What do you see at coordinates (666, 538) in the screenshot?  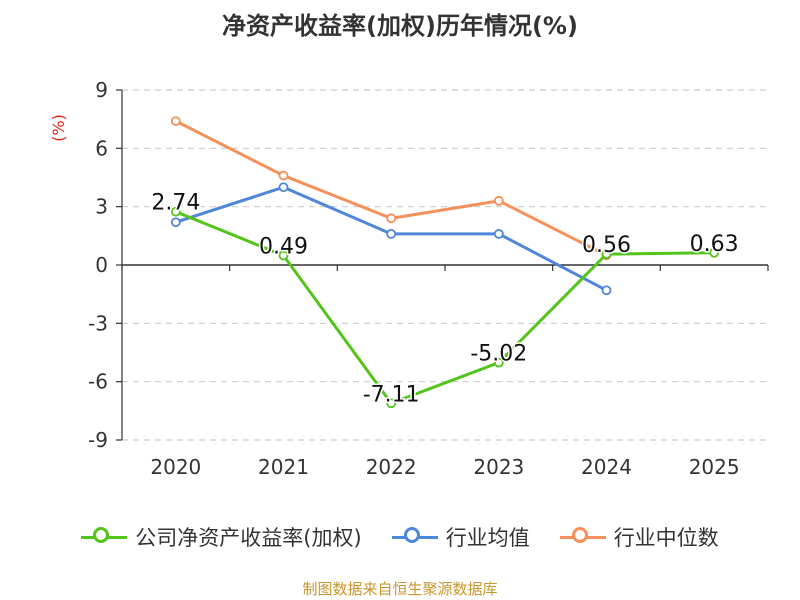 I see `legend-label-industry-median: 行业中位数` at bounding box center [666, 538].